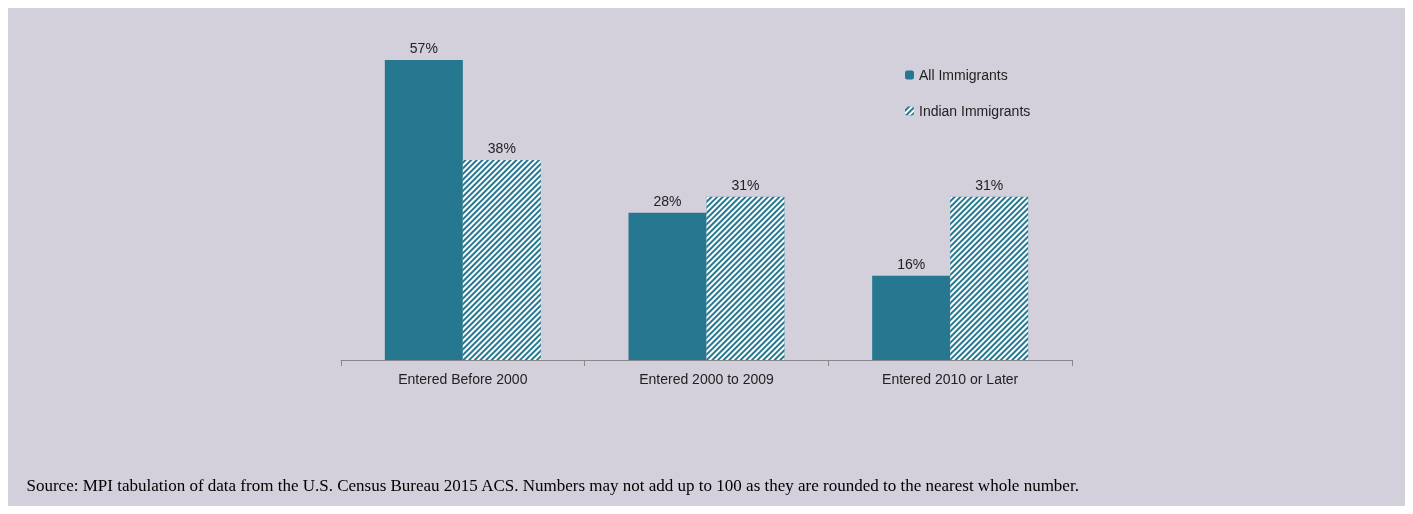 The height and width of the screenshot is (514, 1413). What do you see at coordinates (950, 379) in the screenshot?
I see `x-tick-label: Entered 2010 or Later` at bounding box center [950, 379].